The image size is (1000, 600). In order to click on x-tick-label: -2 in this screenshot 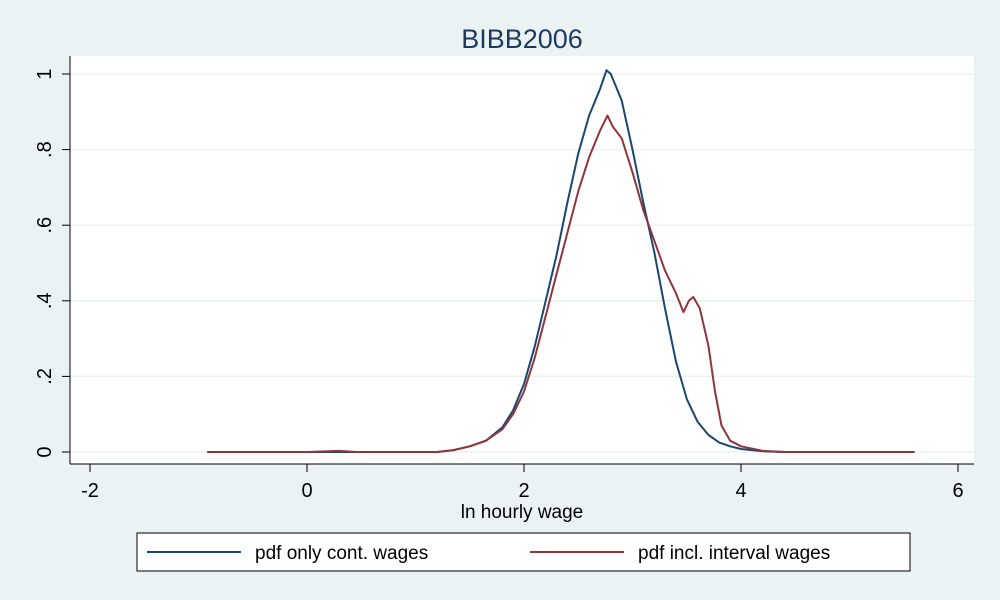, I will do `click(90, 491)`.